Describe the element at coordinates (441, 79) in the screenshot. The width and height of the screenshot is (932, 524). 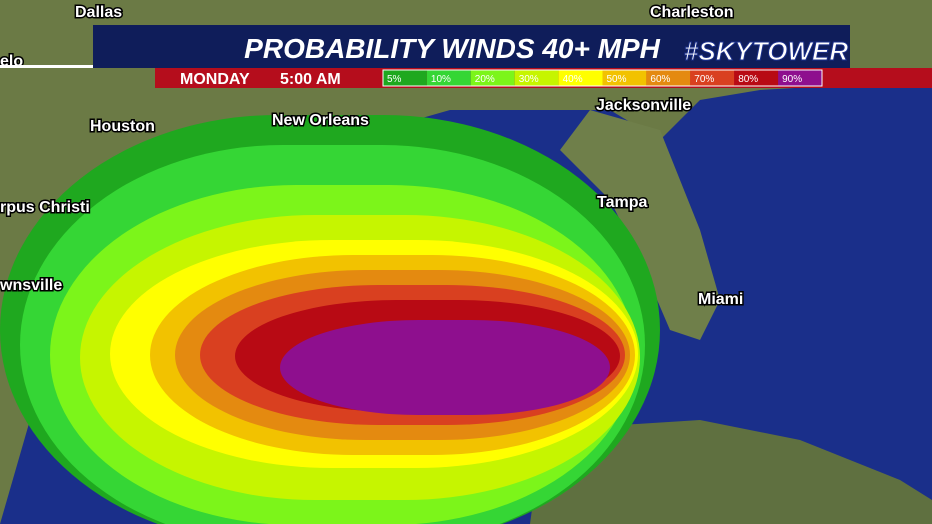
I see `legend-label: 10%` at that location.